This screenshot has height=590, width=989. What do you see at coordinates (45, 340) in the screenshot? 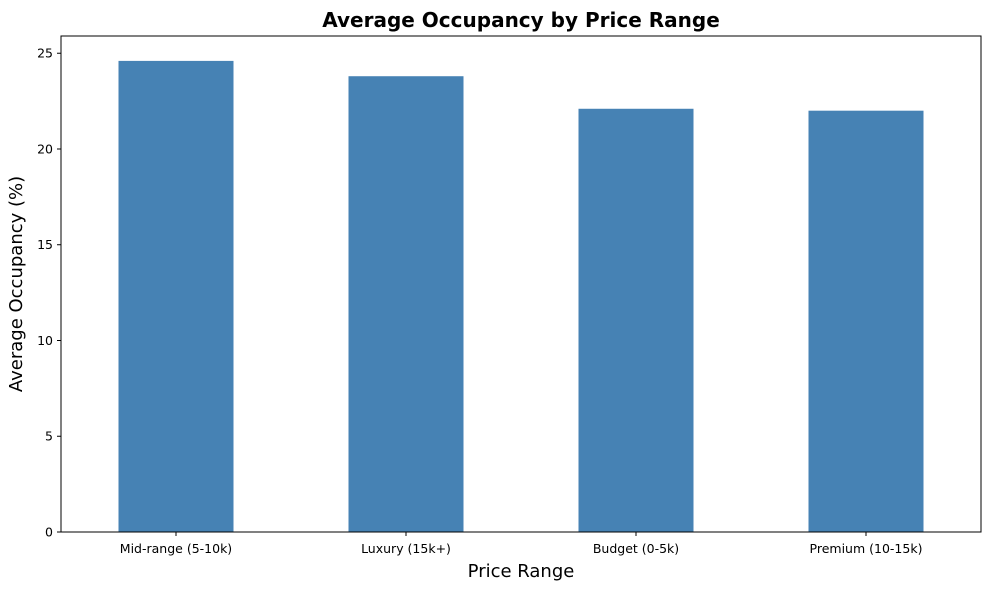
I see `y-tick-label: 10` at bounding box center [45, 340].